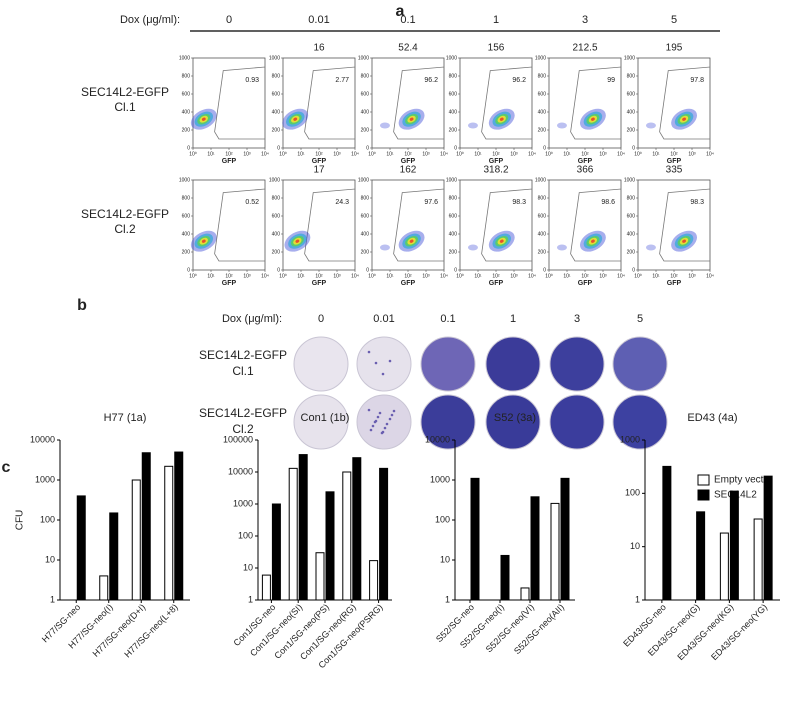 The height and width of the screenshot is (704, 800). What do you see at coordinates (252, 202) in the screenshot?
I see `gate-percent: 0.52` at bounding box center [252, 202].